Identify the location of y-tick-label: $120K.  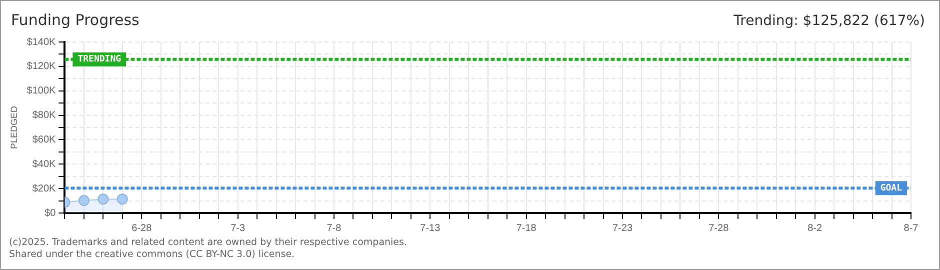
(41, 66).